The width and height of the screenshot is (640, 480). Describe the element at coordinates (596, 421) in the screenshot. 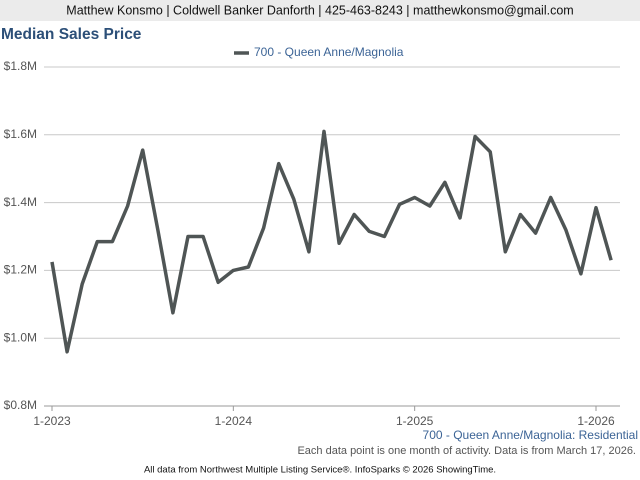

I see `x-tick-label: 1-2026` at that location.